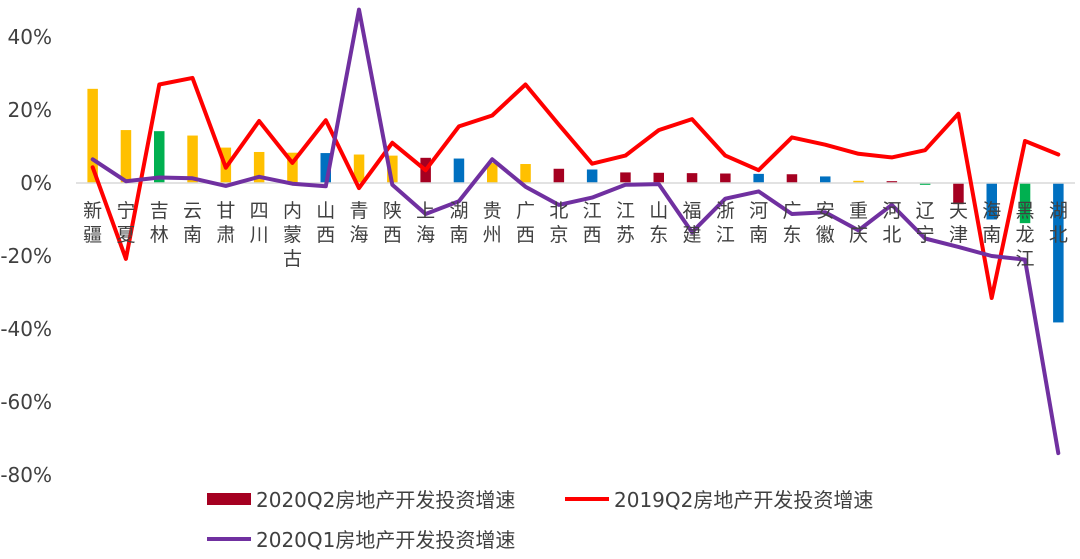 The height and width of the screenshot is (559, 1080). What do you see at coordinates (159, 223) in the screenshot?
I see `category-label: 吉林` at bounding box center [159, 223].